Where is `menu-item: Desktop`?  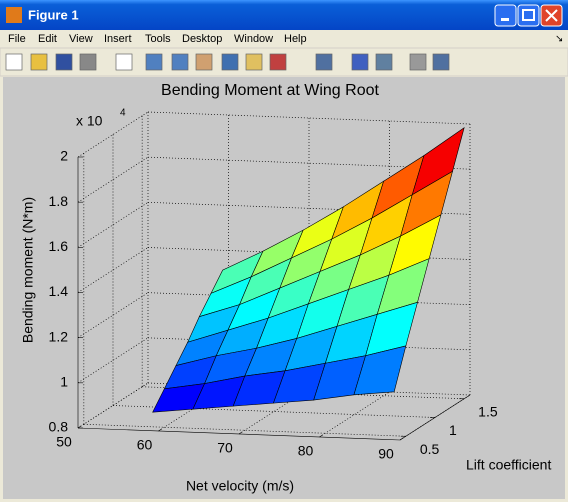 menu-item: Desktop is located at coordinates (202, 39).